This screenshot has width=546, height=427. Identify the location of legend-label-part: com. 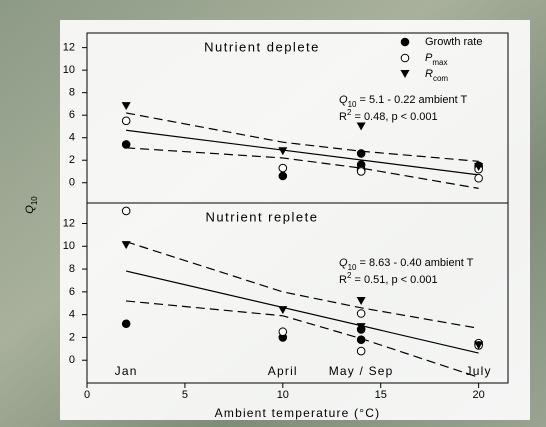
(440, 78).